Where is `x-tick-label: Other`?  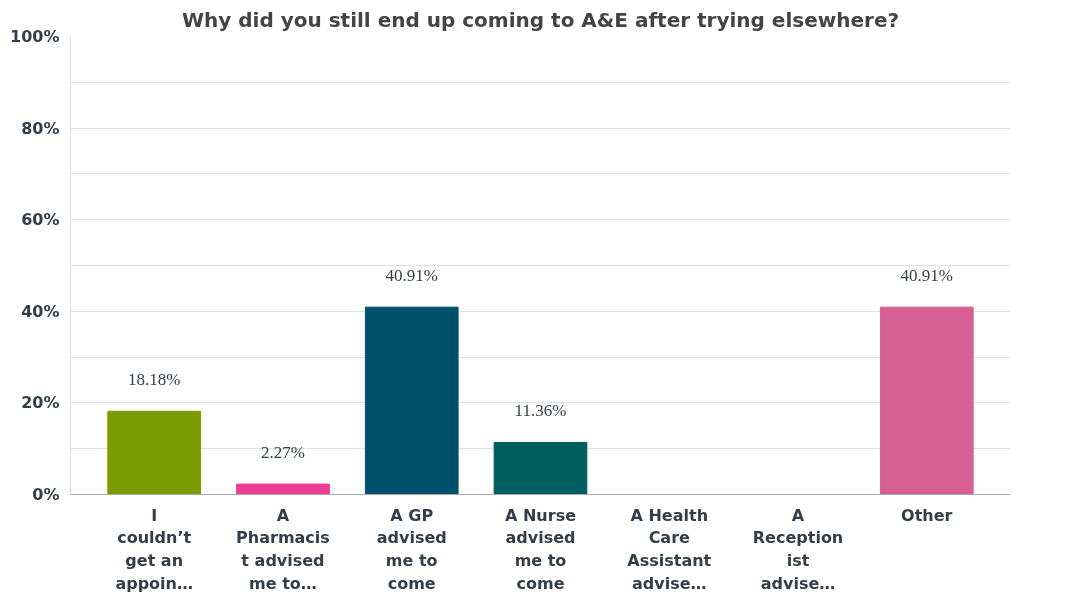 x-tick-label: Other is located at coordinates (927, 515).